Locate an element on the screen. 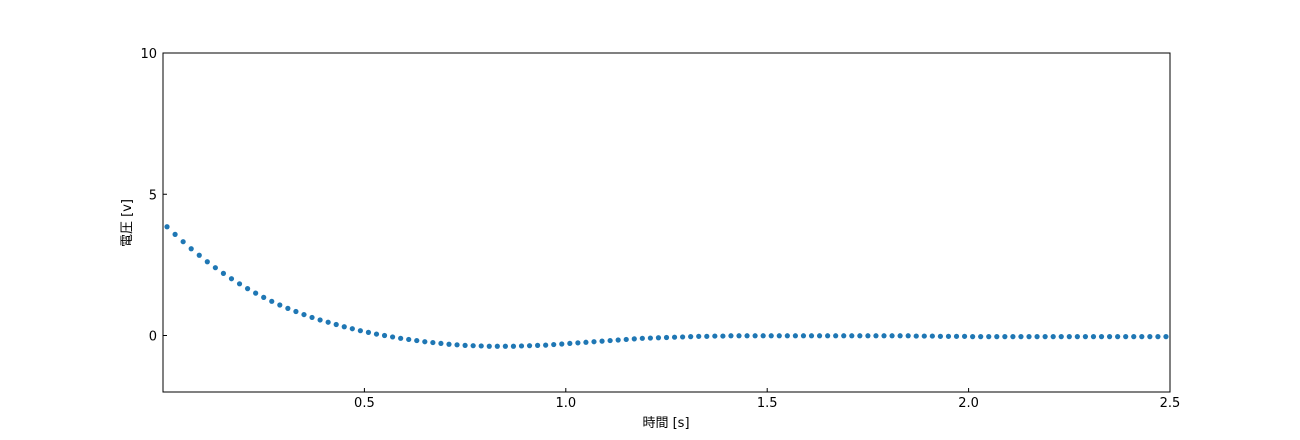  y-tick-label: 10 is located at coordinates (148, 54).